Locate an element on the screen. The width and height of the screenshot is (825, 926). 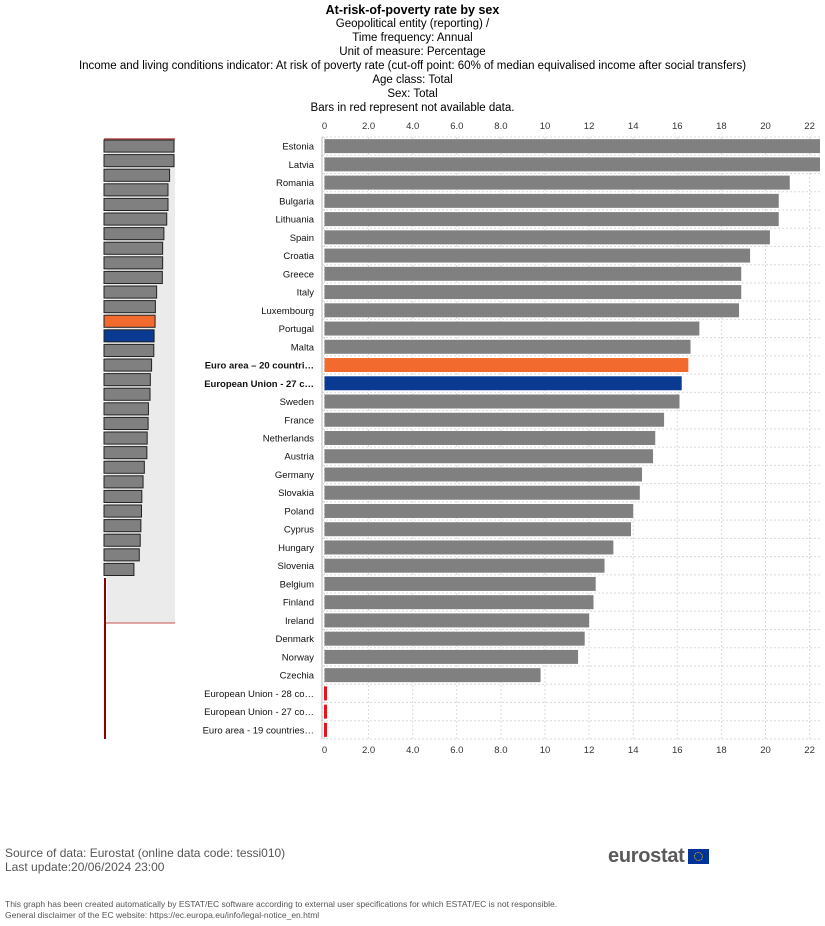
eurostat-logo: eurostat is located at coordinates (658, 856).